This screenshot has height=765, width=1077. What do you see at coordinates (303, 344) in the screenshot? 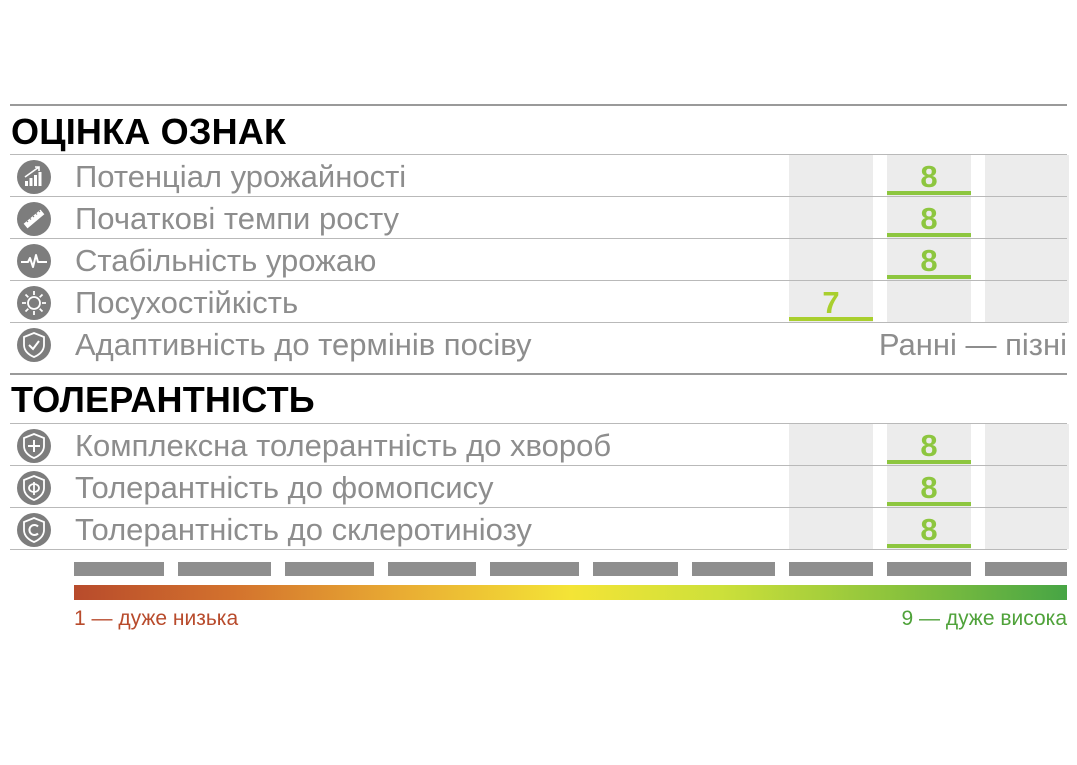
I see `trait-label: Адаптивність до термінів посіву` at bounding box center [303, 344].